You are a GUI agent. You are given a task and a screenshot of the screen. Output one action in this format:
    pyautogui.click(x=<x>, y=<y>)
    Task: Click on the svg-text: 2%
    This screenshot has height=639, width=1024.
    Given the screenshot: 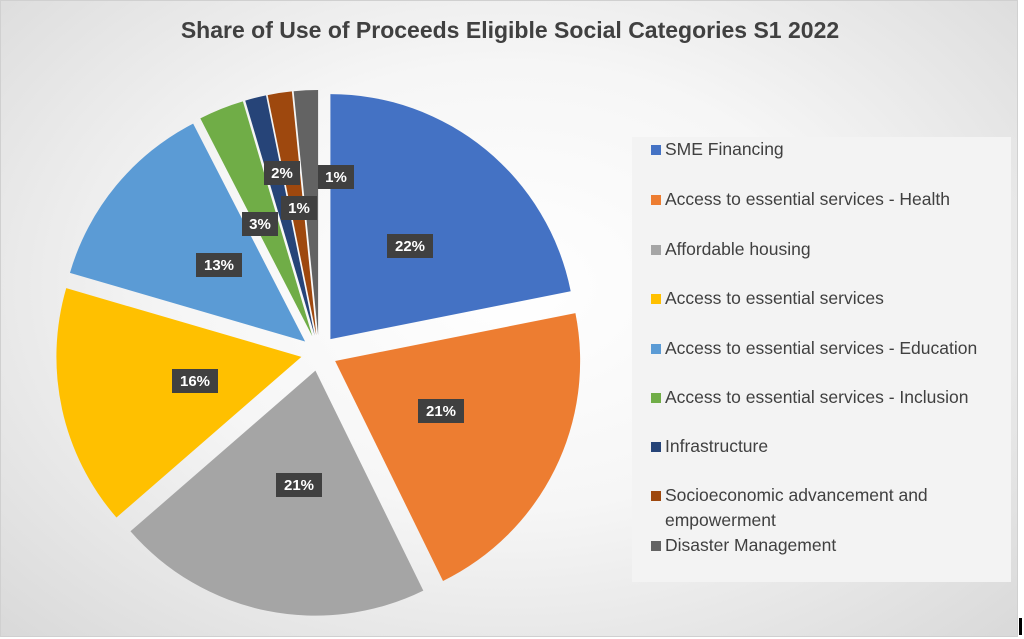 What is the action you would take?
    pyautogui.click(x=282, y=173)
    